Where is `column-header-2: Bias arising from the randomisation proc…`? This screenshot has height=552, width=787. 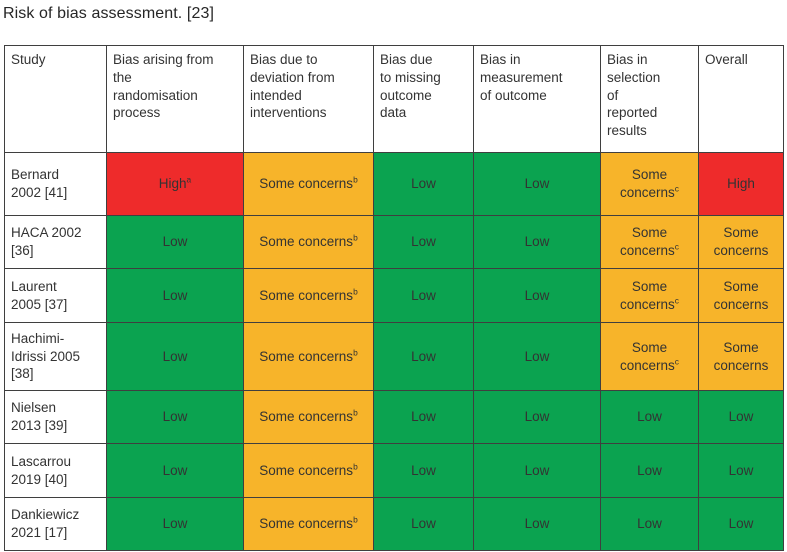 column-header-2: Bias arising from the randomisation proc… is located at coordinates (175, 99).